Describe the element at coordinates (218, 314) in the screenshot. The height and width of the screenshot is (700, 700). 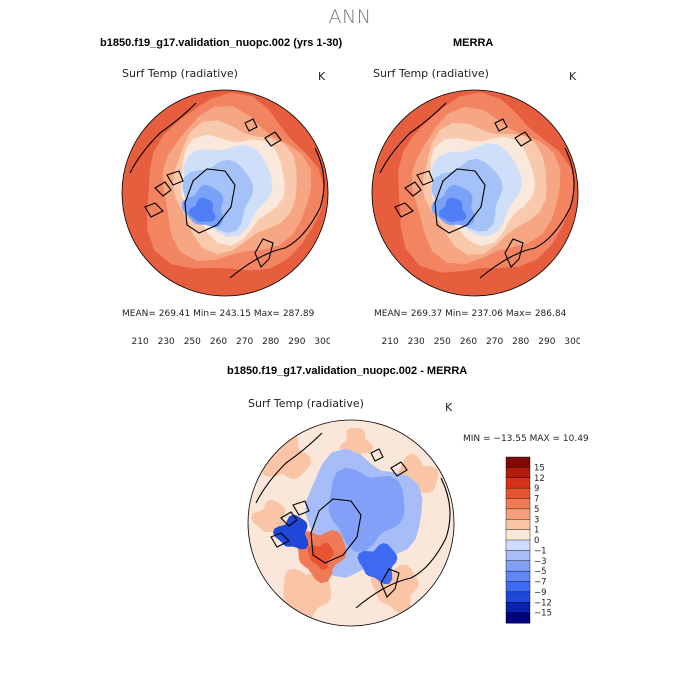
I see `left-stats: MEAN= 269.41 Min= 243.15 Max= 287.89` at that location.